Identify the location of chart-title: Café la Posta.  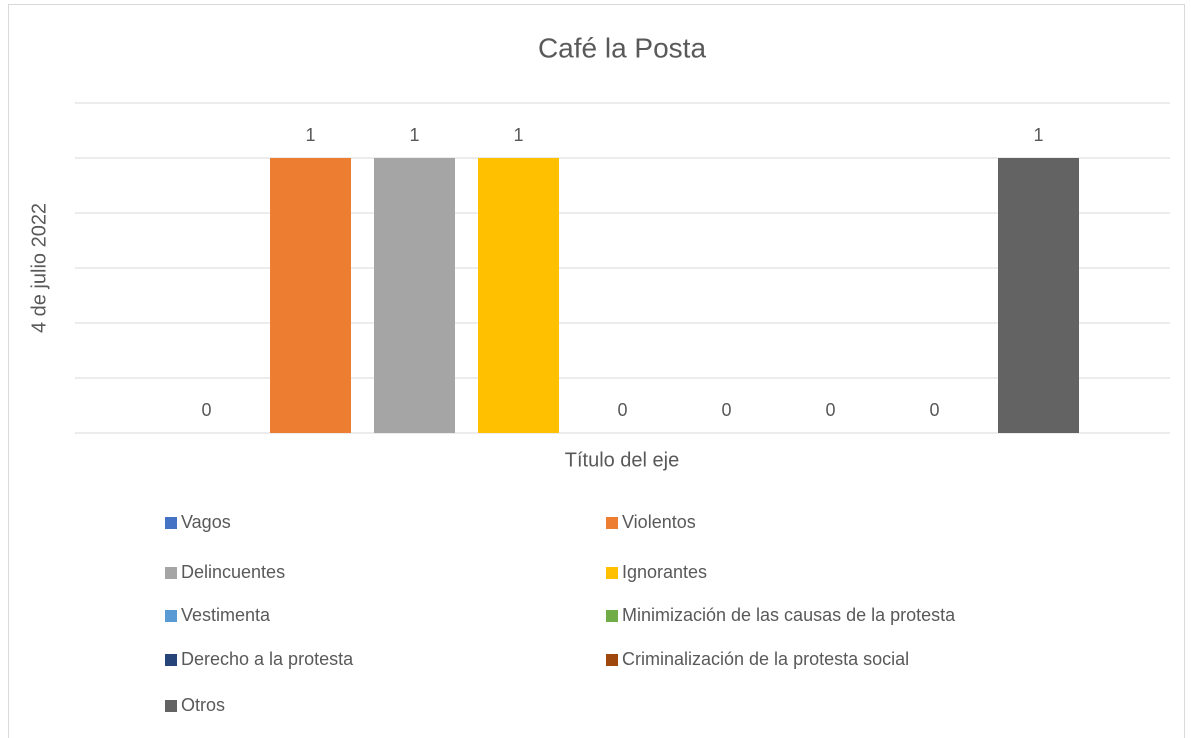
(622, 47).